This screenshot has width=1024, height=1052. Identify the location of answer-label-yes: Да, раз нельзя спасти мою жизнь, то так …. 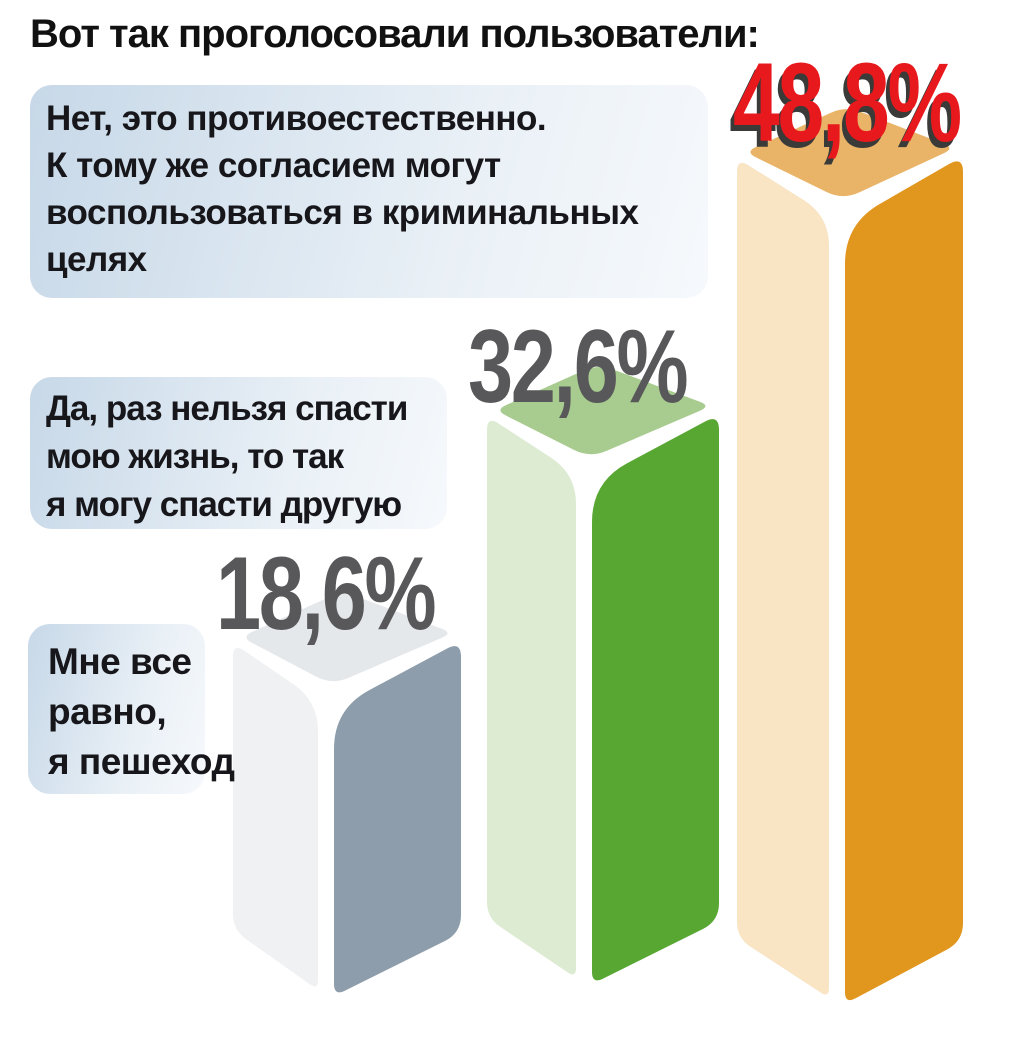
(238, 453).